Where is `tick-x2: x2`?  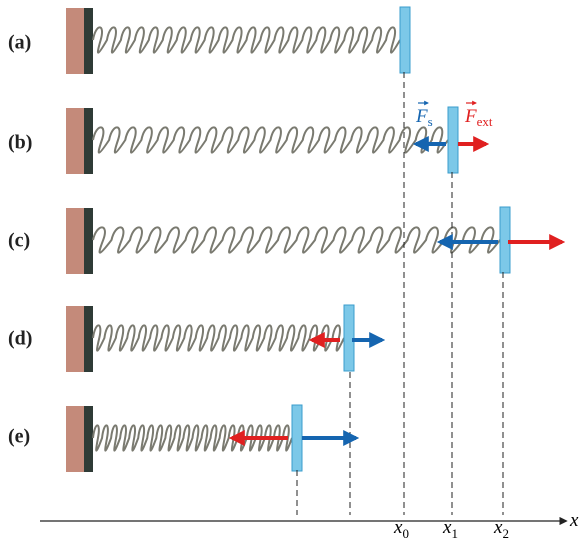 tick-x2: x2 is located at coordinates (501, 529).